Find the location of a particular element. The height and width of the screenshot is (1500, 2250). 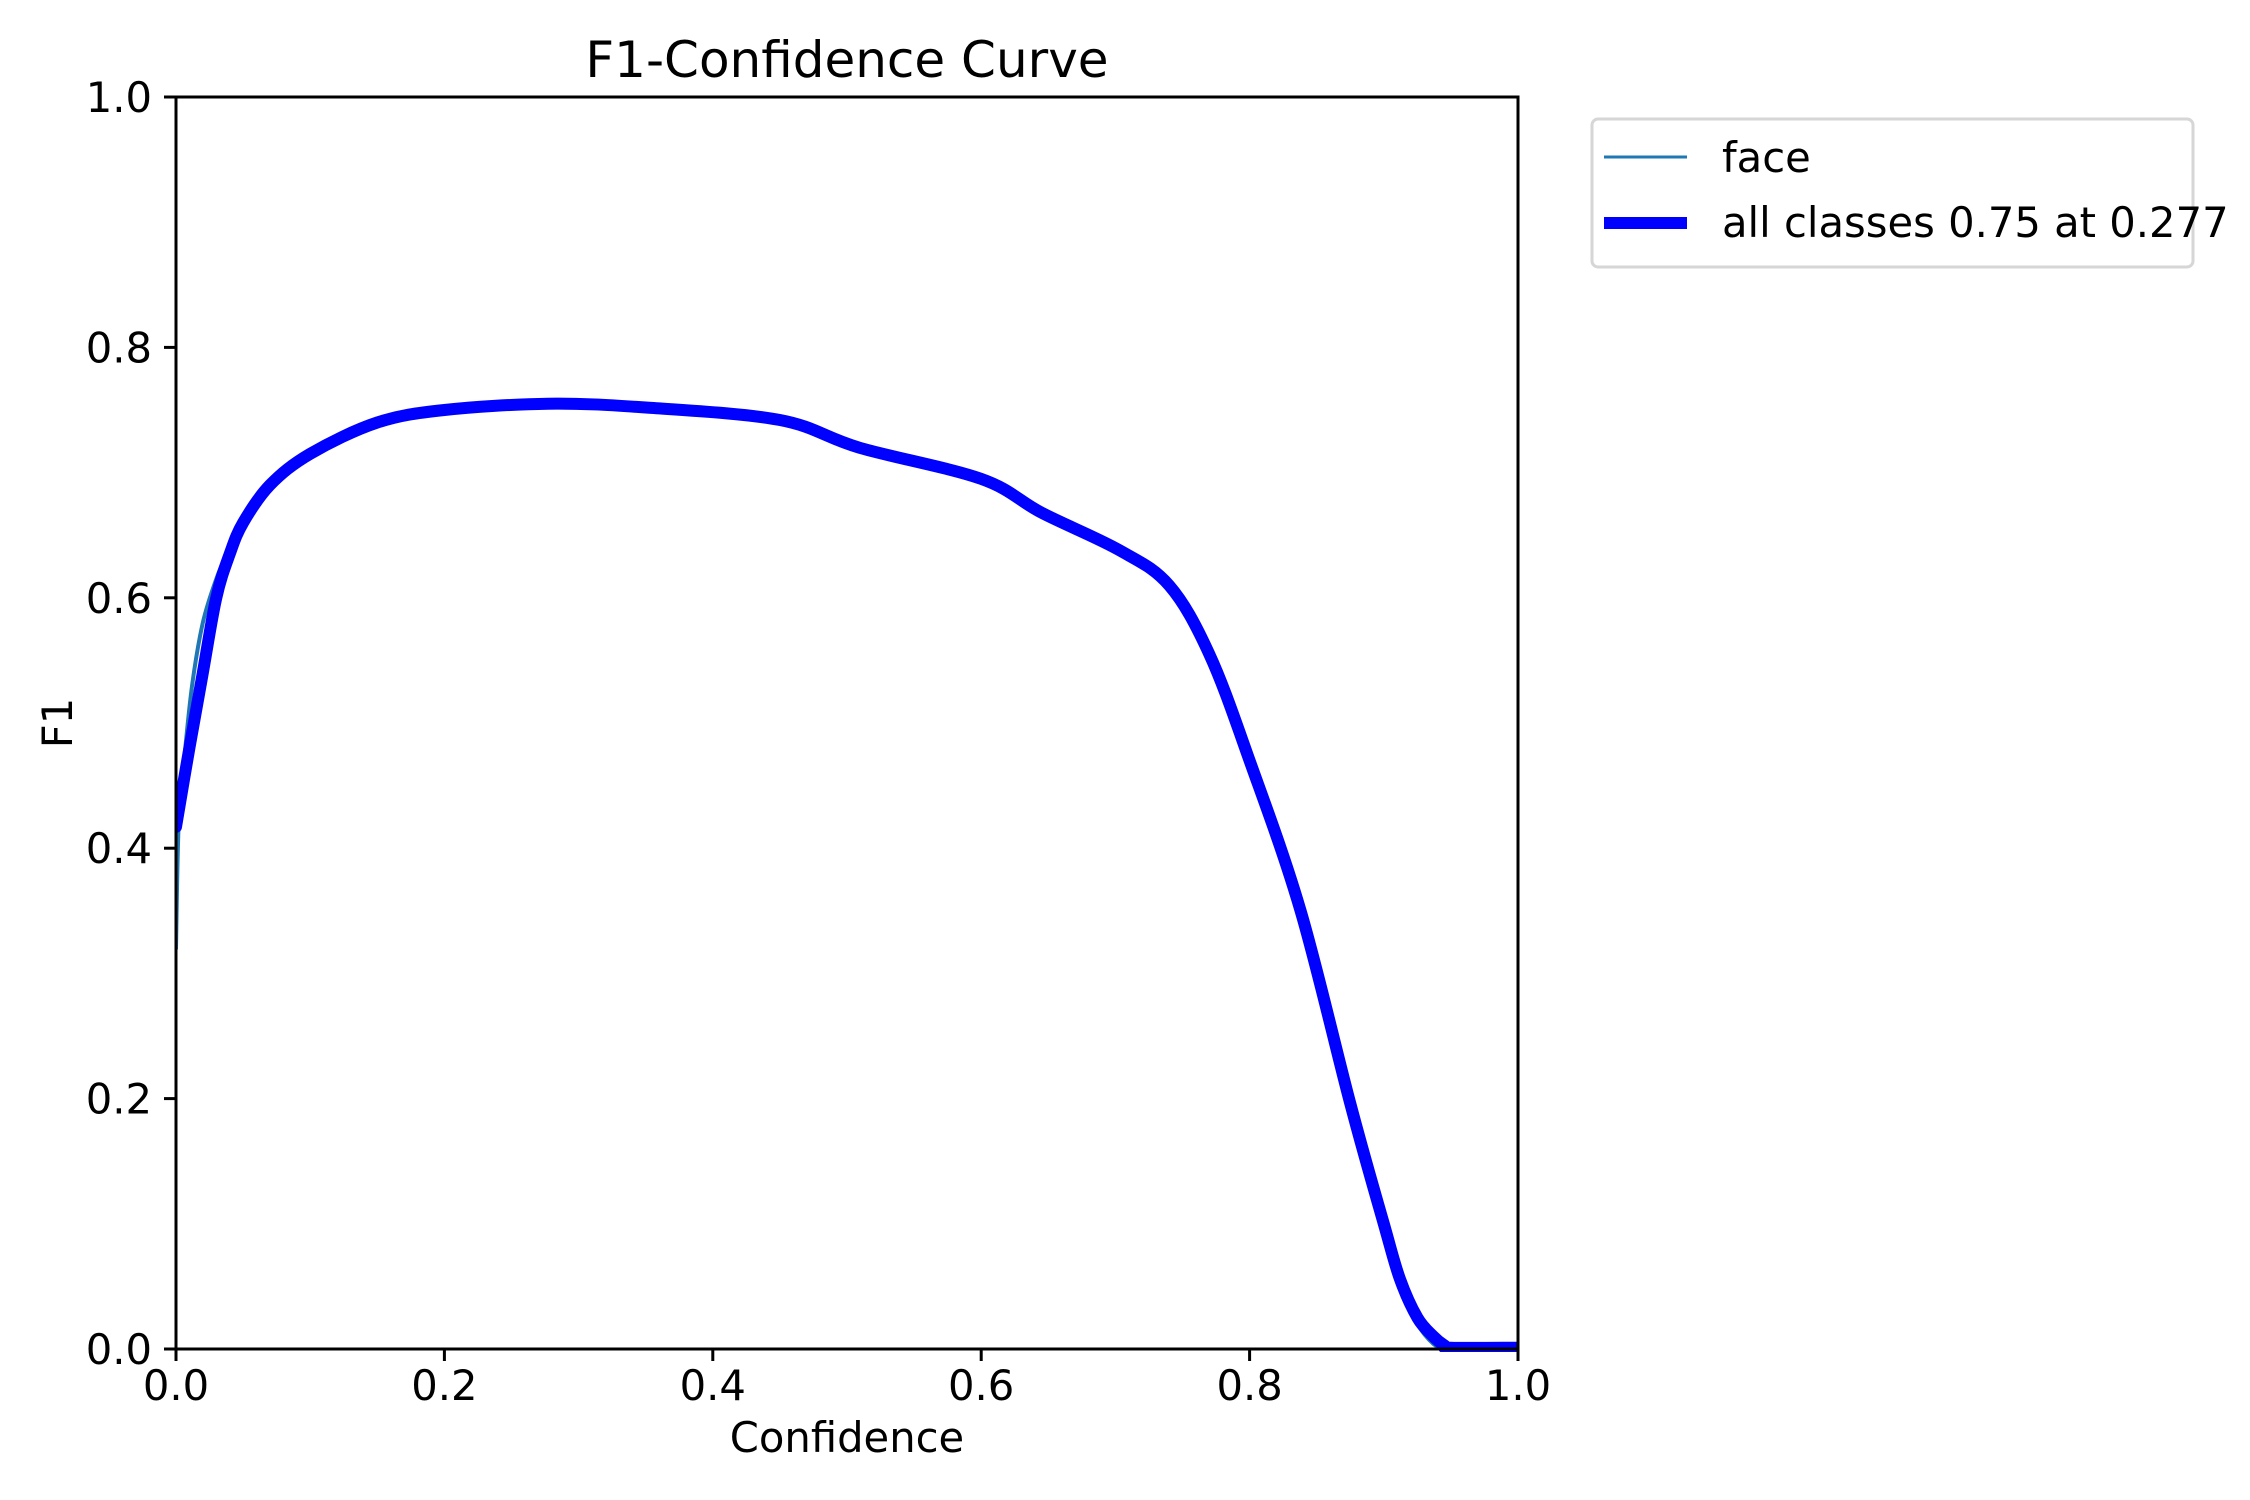

x-tick-label: 0.6 is located at coordinates (981, 1385).